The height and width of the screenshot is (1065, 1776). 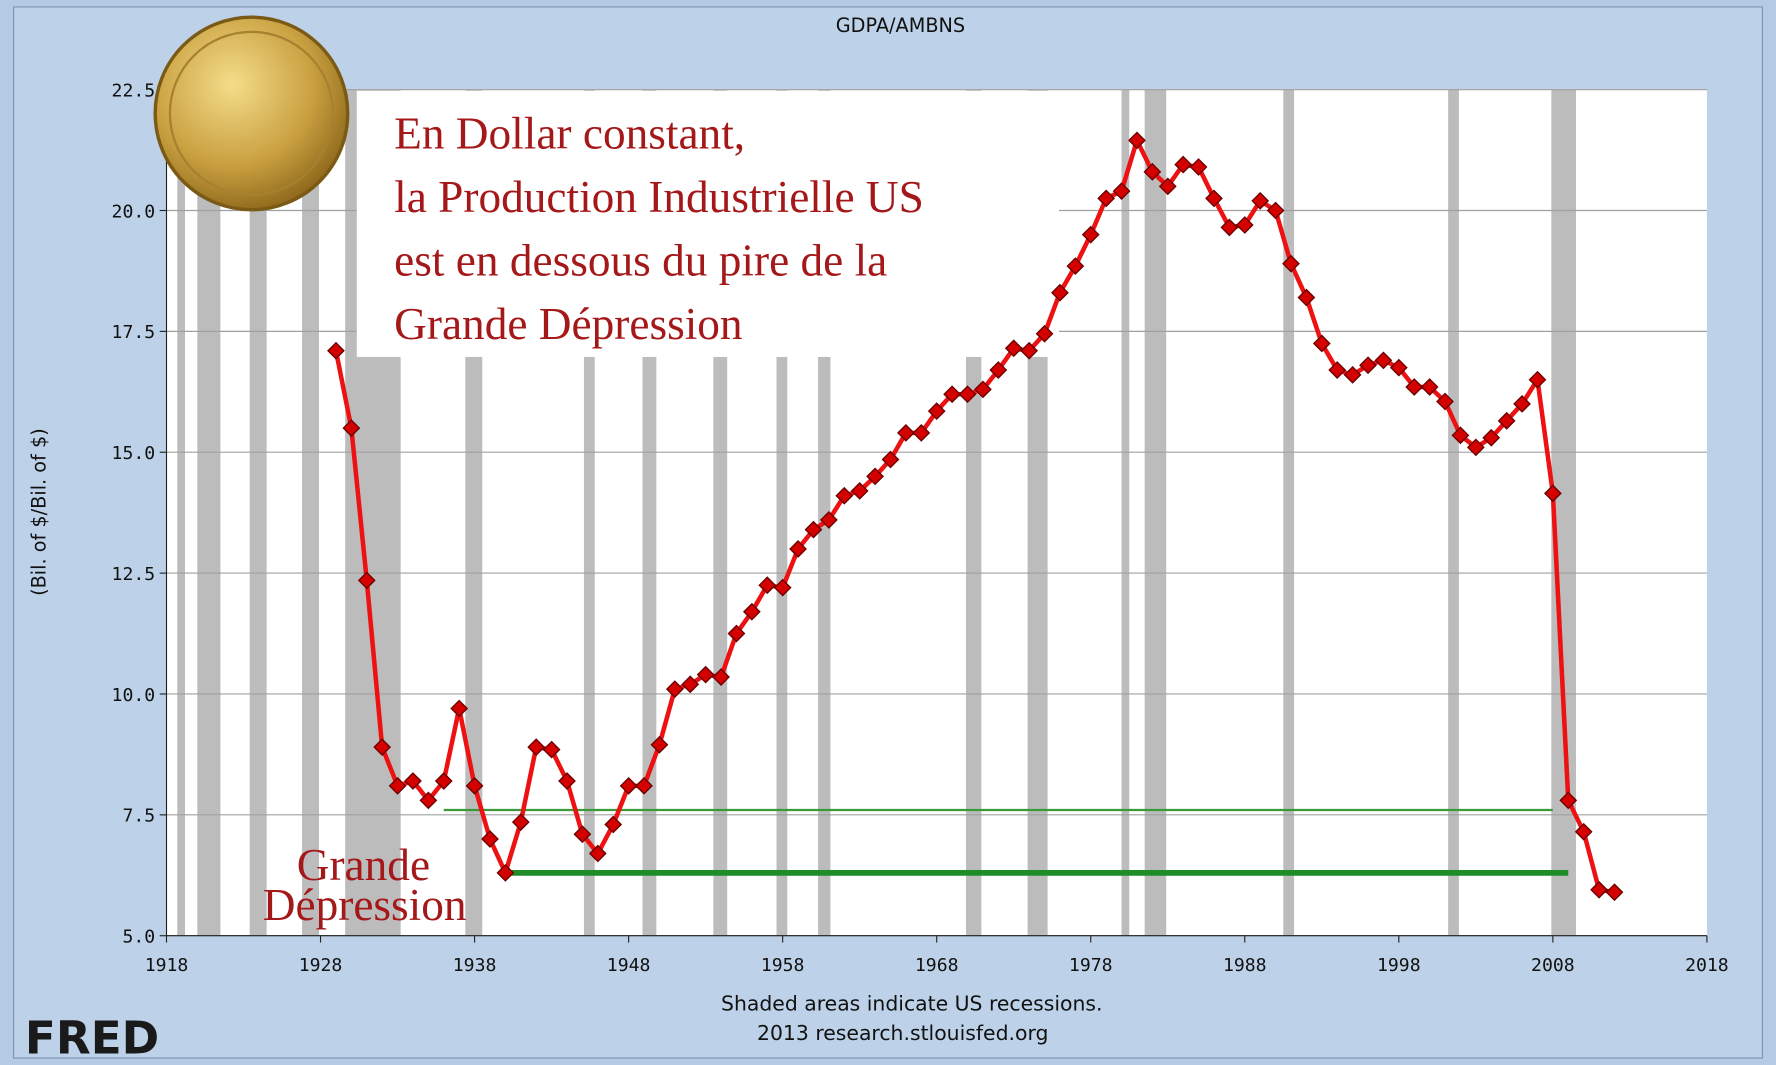 What do you see at coordinates (569, 134) in the screenshot?
I see `annotation-line: En Dollar constant,` at bounding box center [569, 134].